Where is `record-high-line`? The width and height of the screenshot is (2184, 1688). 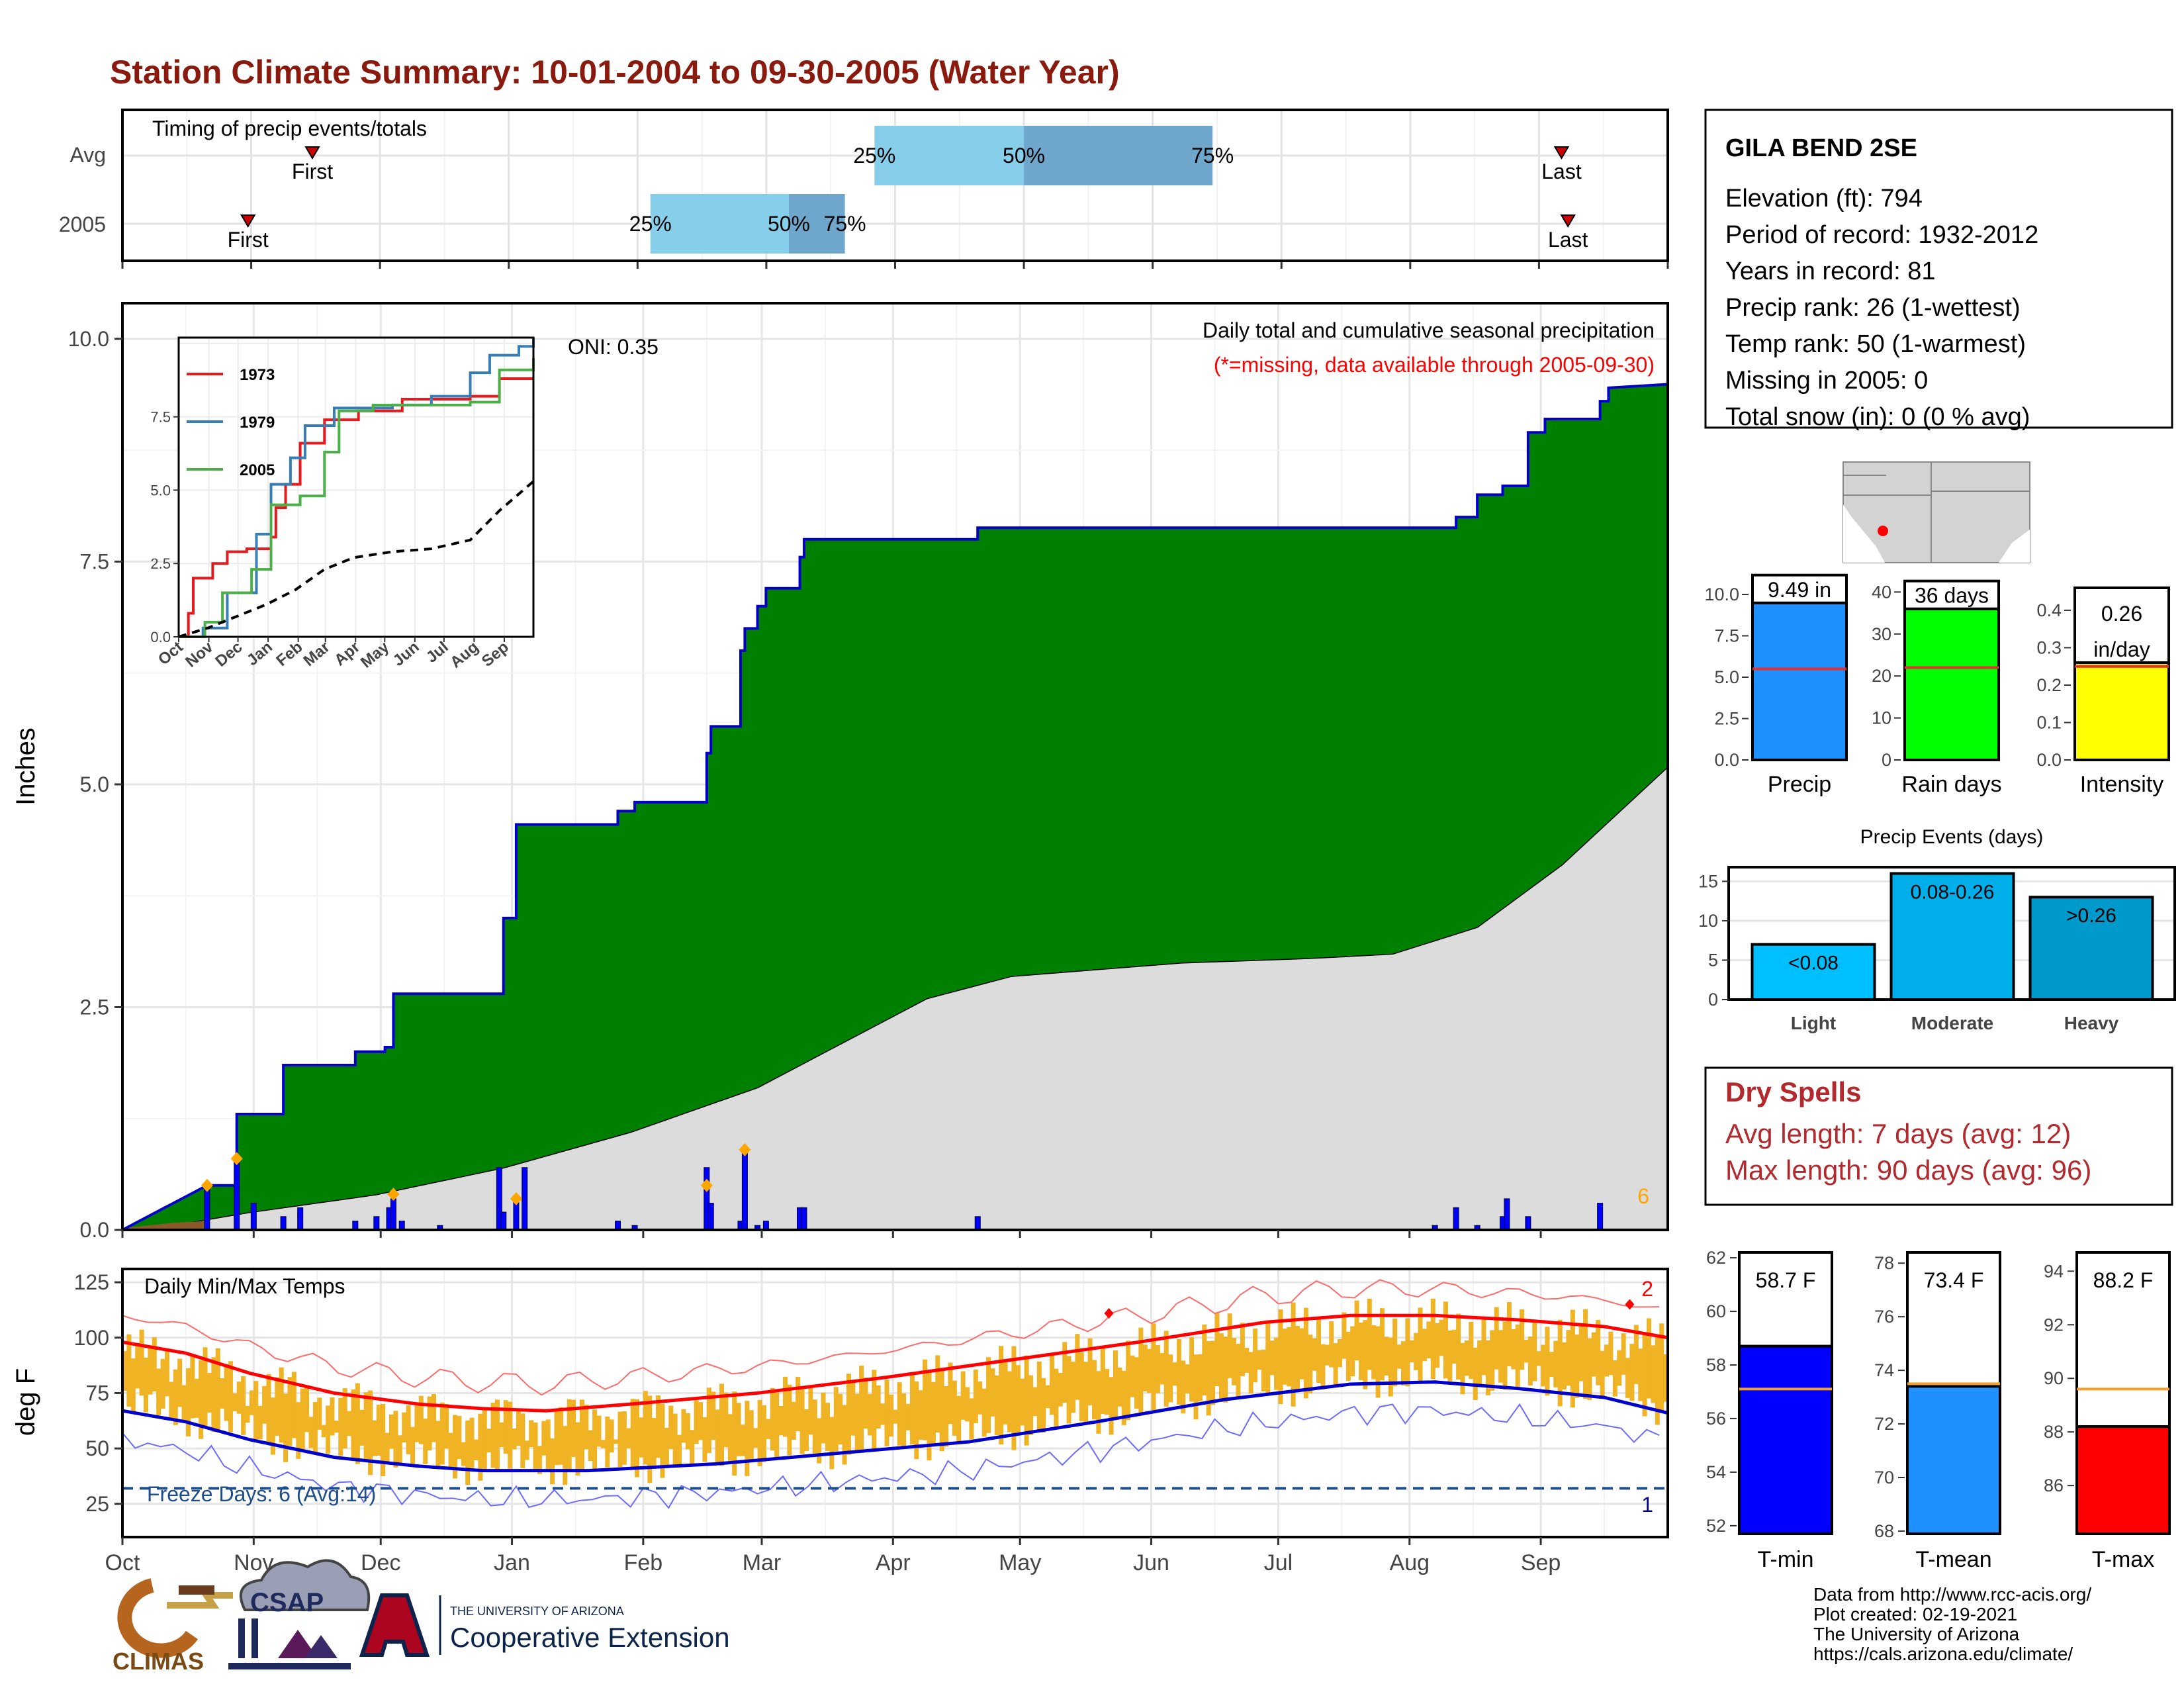
record-high-line is located at coordinates (891, 1337).